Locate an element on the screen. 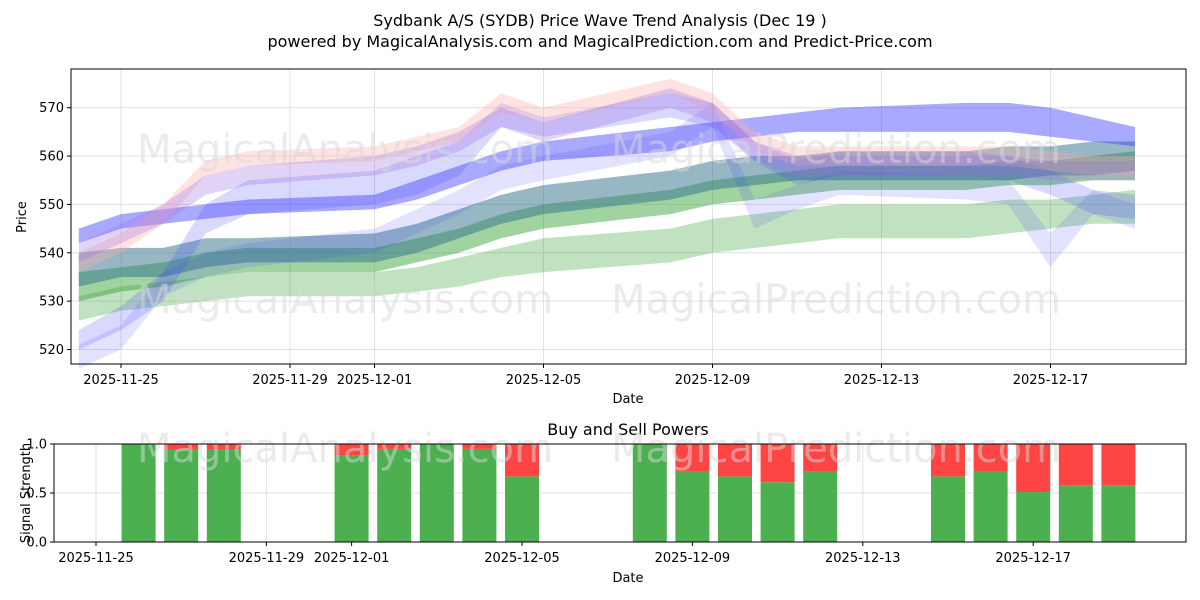 The height and width of the screenshot is (600, 1200). signal-chart-y-ticks: 0.0 0.5 1.0 is located at coordinates (40, 494).